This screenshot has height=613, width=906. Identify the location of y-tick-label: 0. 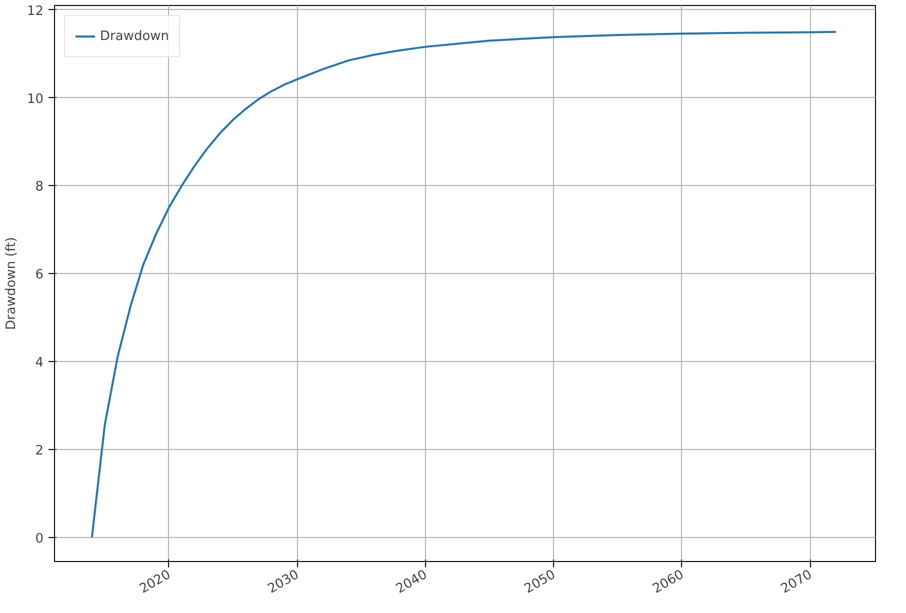
(39, 538).